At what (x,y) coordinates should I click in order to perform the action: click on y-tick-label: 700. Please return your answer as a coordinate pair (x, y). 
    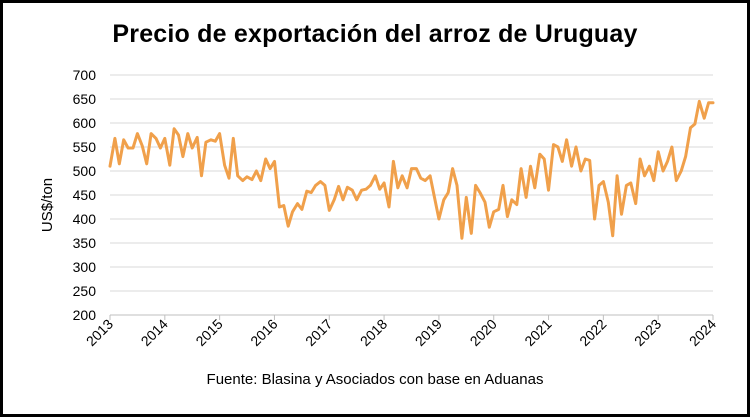
    Looking at the image, I should click on (85, 75).